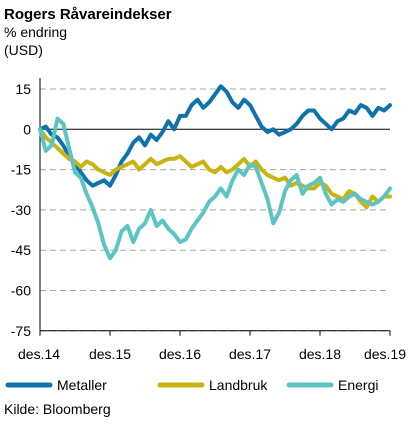 Image resolution: width=412 pixels, height=425 pixels. I want to click on x-tick-label: des.15, so click(110, 354).